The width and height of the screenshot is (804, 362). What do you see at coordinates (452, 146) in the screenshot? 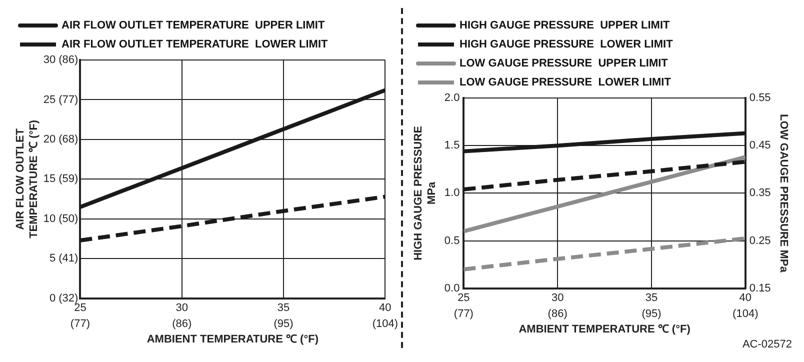
I see `y-tick-label: 1.5` at bounding box center [452, 146].